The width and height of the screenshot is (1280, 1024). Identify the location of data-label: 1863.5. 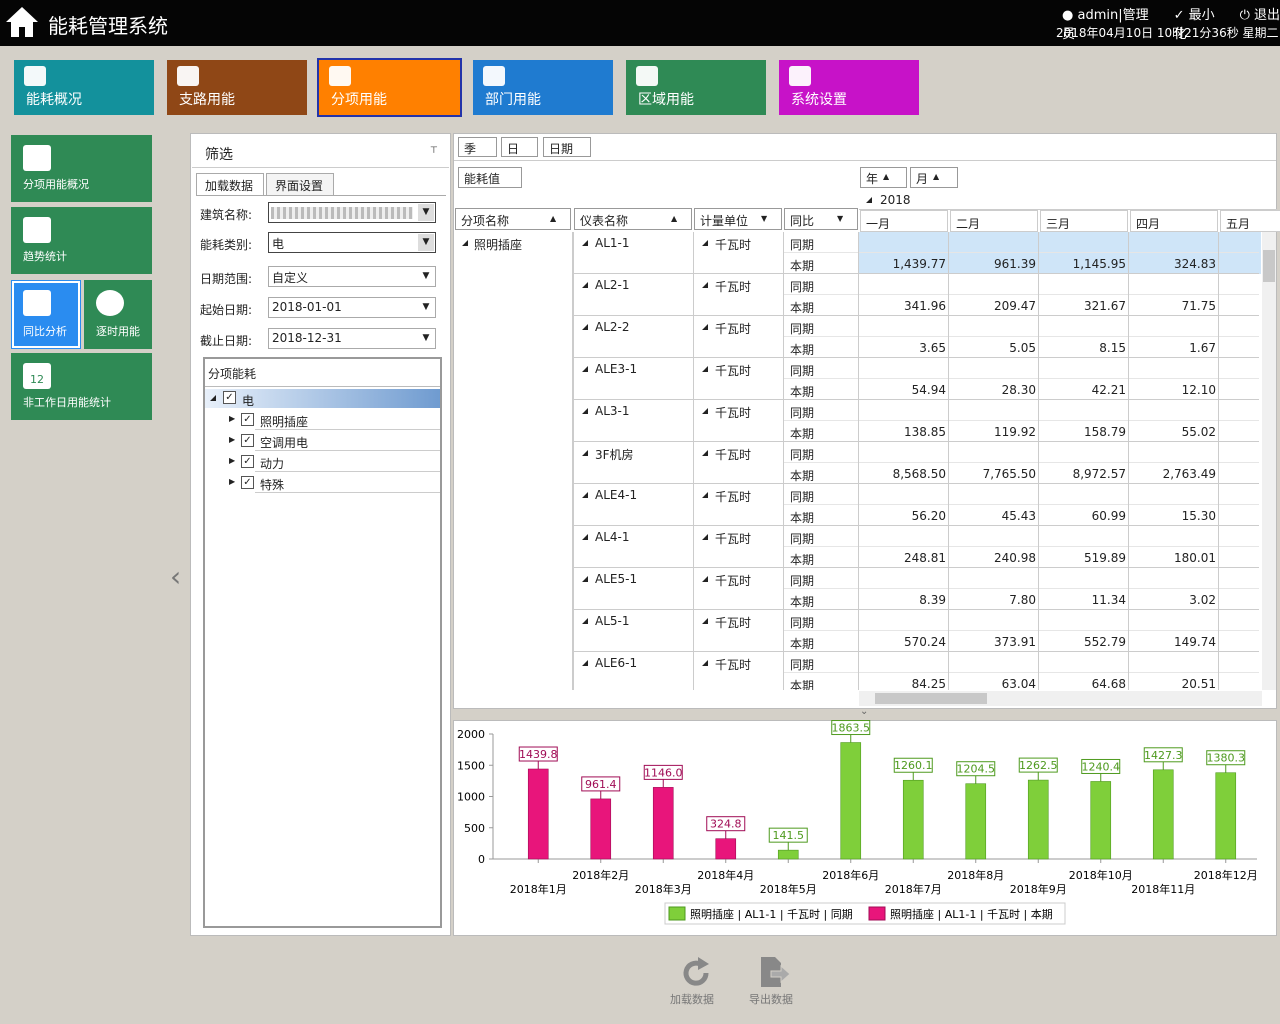
(851, 728).